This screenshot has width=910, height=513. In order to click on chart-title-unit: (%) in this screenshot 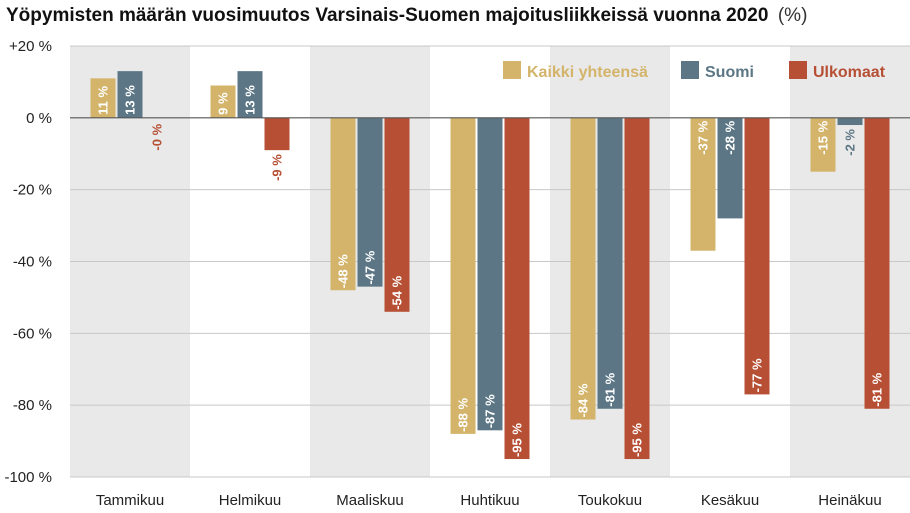, I will do `click(793, 15)`.